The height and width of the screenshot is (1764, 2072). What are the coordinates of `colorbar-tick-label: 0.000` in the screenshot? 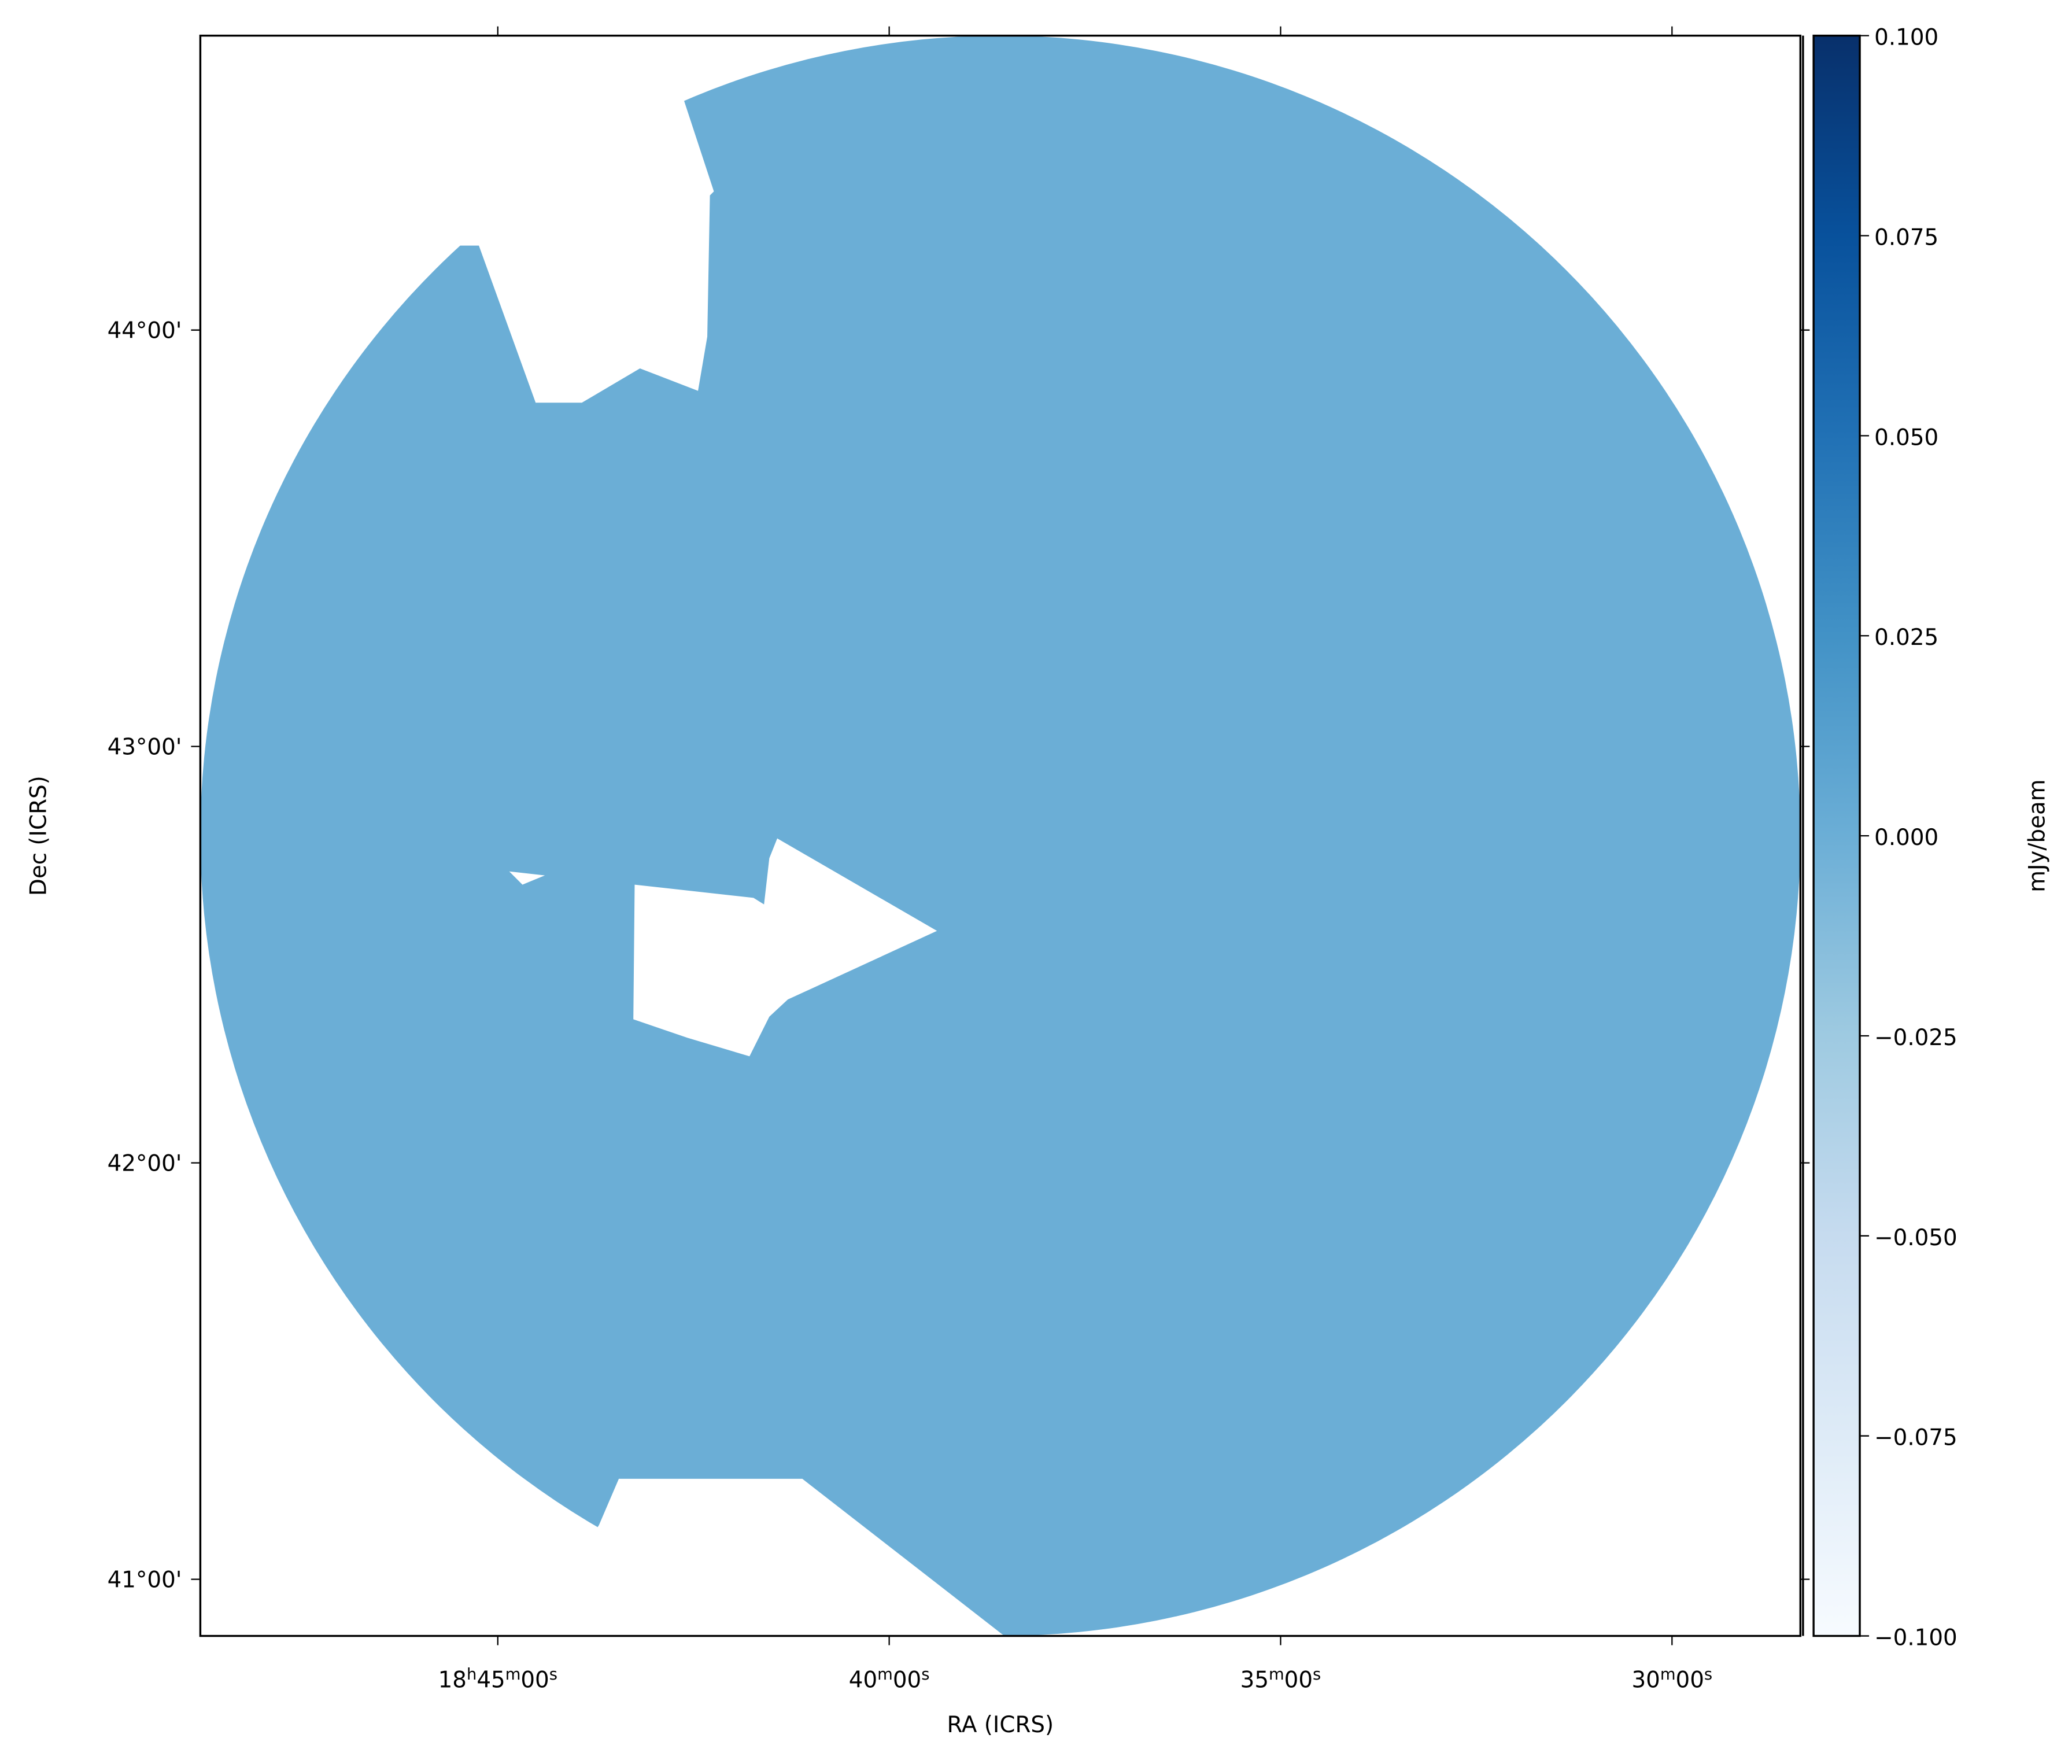 It's located at (1906, 838).